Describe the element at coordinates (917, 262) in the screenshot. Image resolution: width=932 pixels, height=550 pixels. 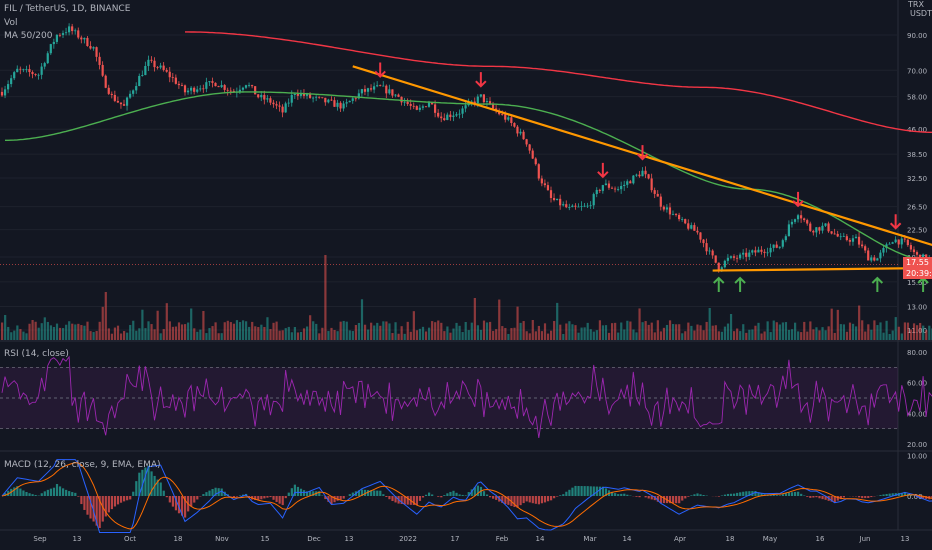
I see `last-price-badge: 17.55` at that location.